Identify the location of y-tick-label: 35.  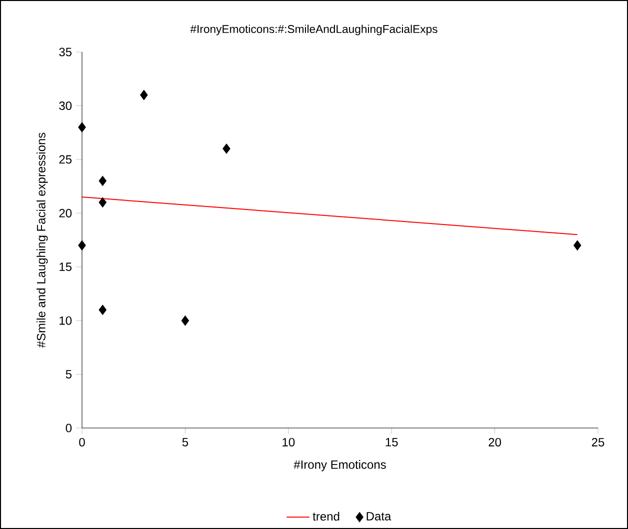
(65, 52).